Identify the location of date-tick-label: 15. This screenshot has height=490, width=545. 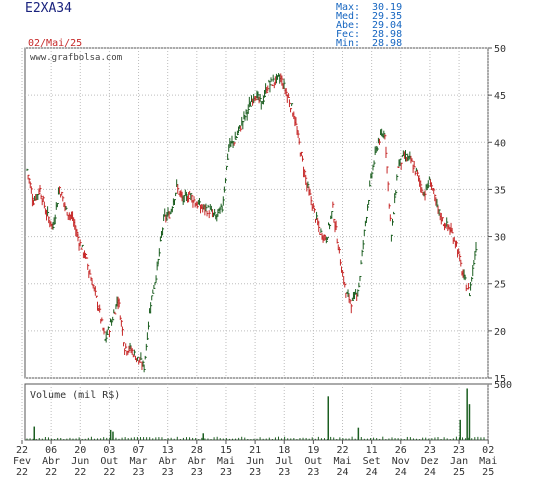
(226, 450).